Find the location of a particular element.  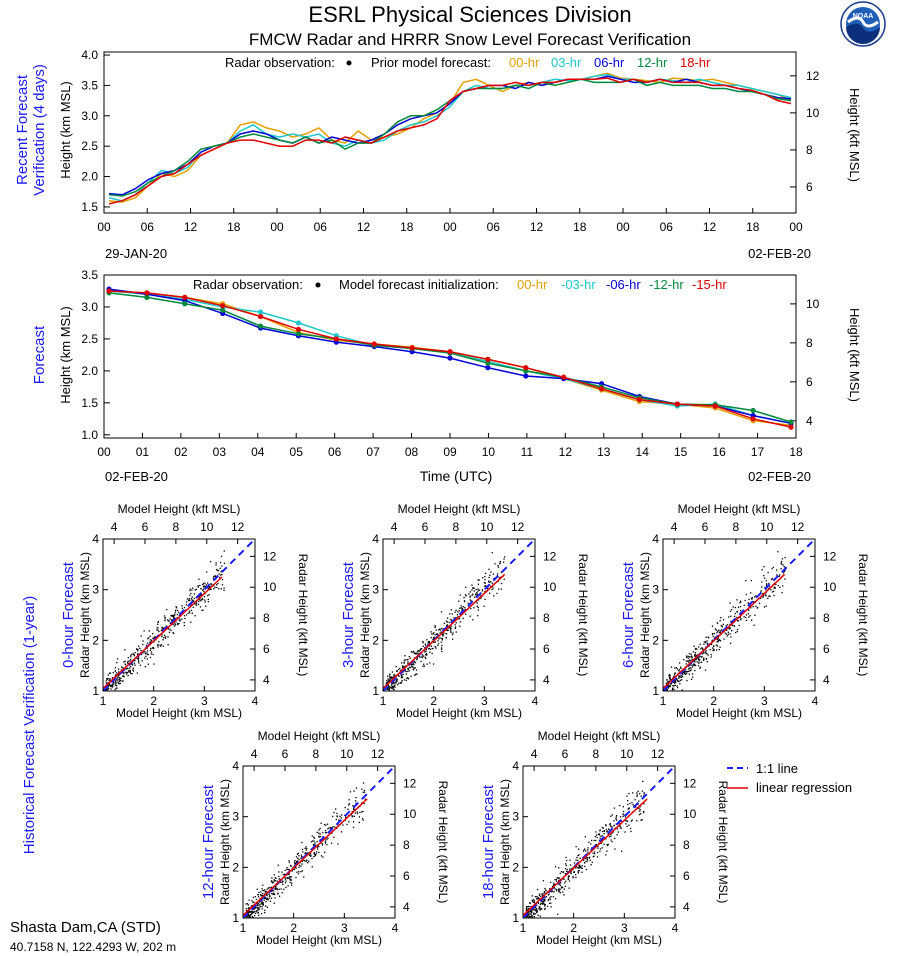

scatter-frame is located at coordinates (179, 615).